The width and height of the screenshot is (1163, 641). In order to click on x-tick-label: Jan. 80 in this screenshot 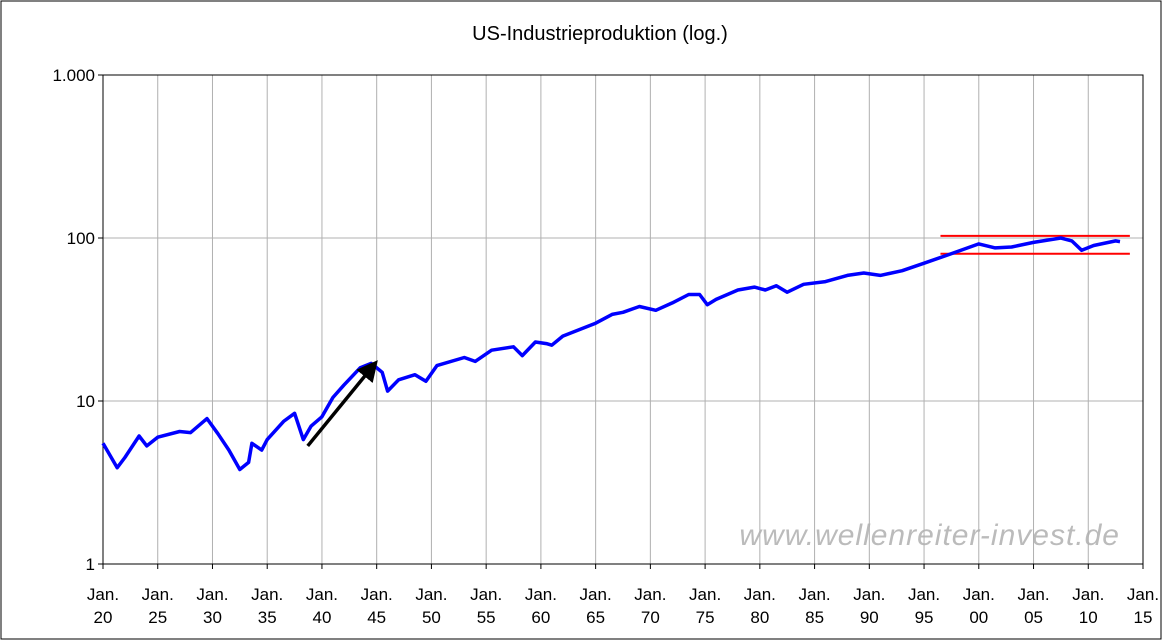, I will do `click(760, 606)`.